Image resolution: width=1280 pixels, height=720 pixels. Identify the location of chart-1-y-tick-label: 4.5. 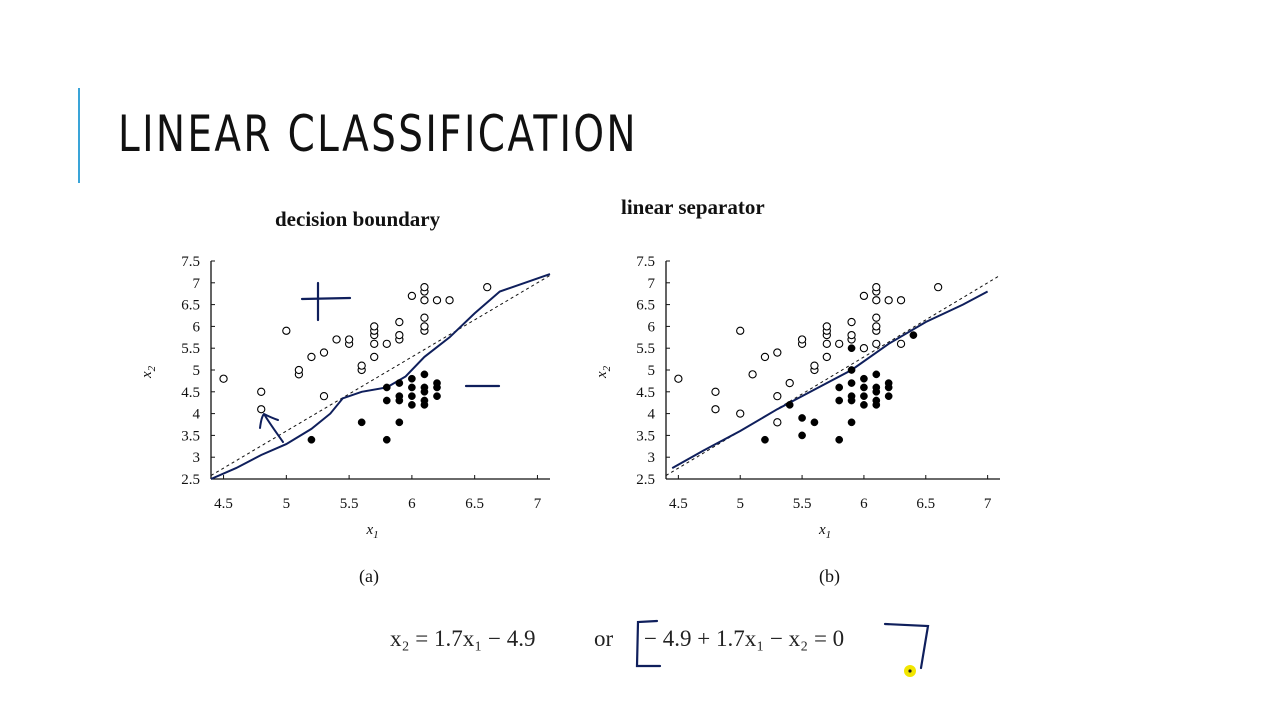
(645, 393).